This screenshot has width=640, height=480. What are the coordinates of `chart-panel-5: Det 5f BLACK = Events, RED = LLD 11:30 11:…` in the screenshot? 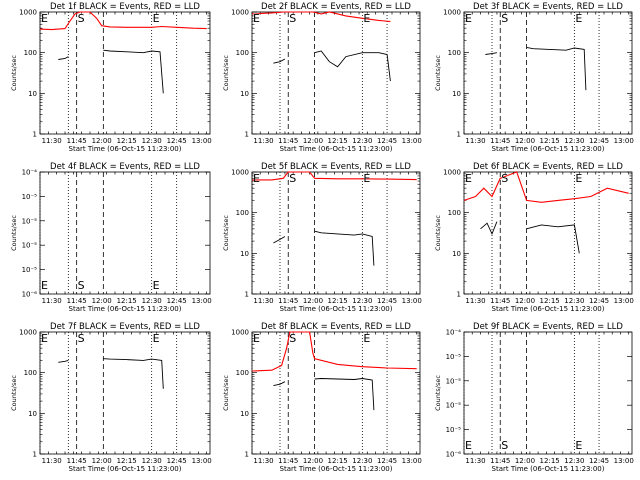 It's located at (322, 237).